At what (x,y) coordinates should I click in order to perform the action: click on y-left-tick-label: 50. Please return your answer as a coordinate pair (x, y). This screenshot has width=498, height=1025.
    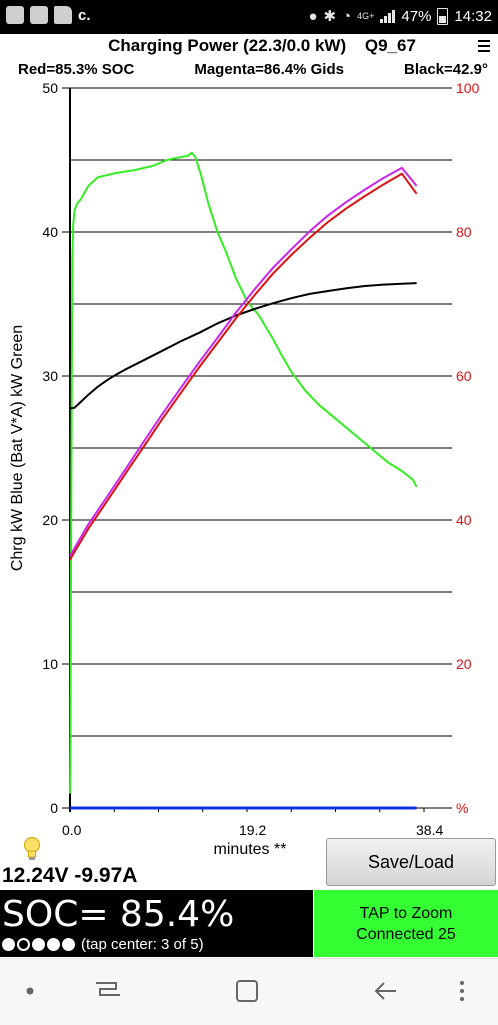
    Looking at the image, I should click on (50, 88).